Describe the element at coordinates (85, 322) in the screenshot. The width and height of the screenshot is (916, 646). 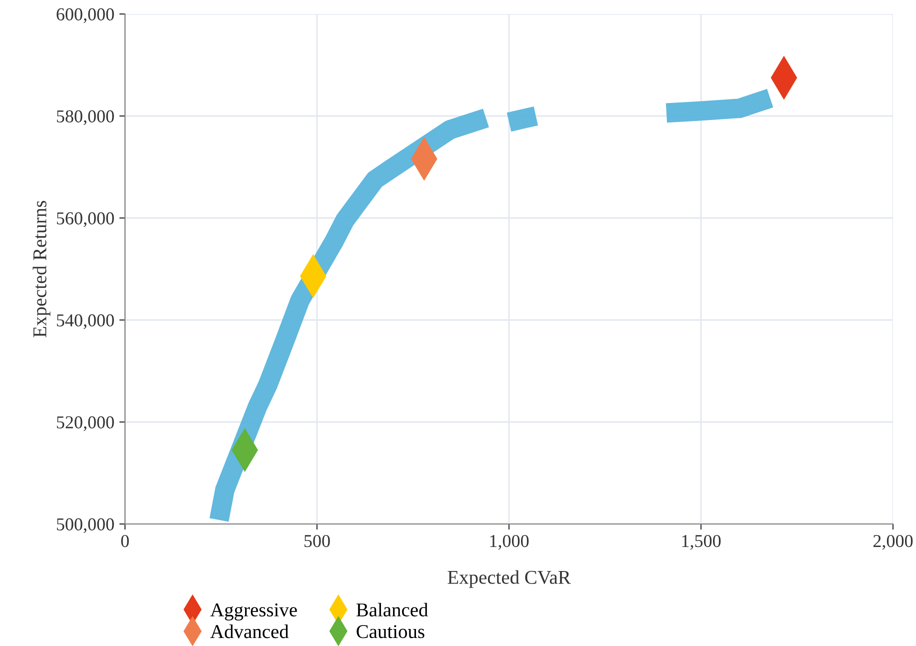
I see `y-tick-label: 540,000` at that location.